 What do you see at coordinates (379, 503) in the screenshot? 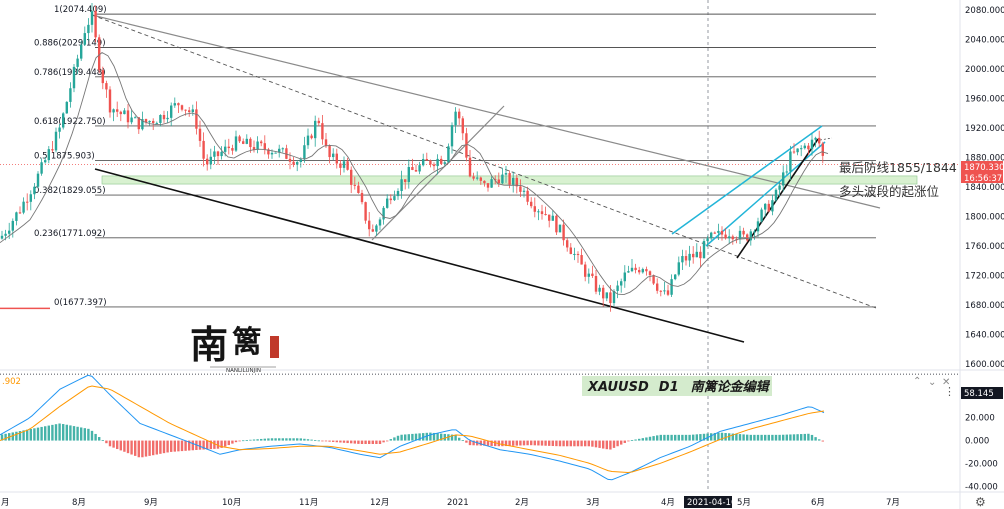
I see `time-tick-label: 12月` at bounding box center [379, 503].